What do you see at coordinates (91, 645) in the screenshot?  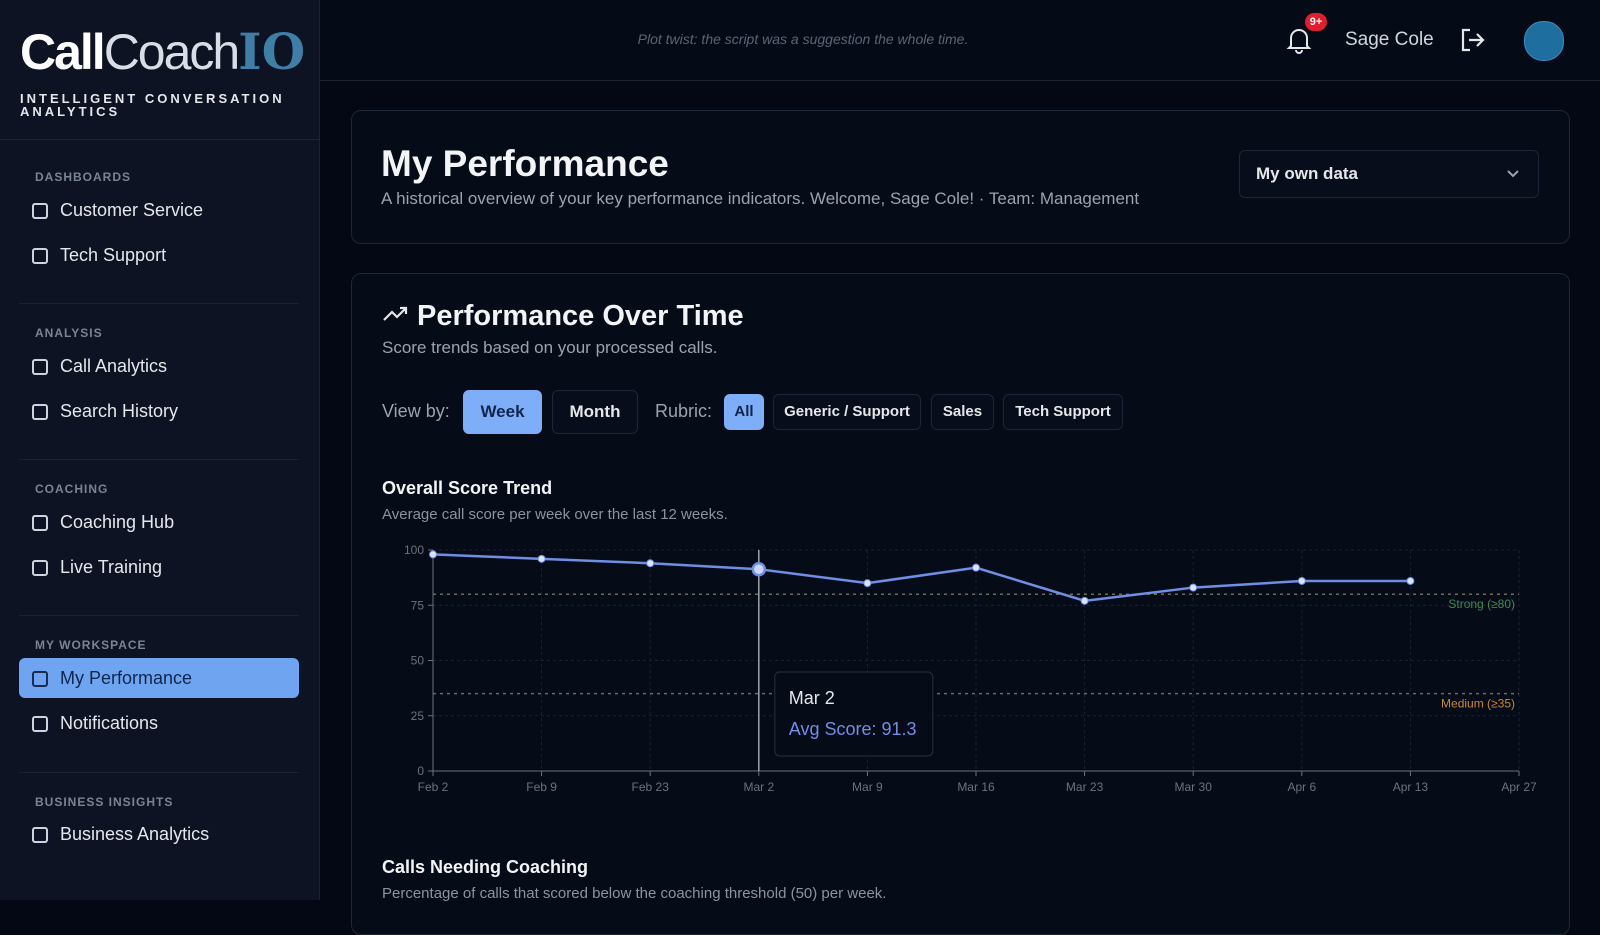 I see `section-heading: MY WORKSPACE` at bounding box center [91, 645].